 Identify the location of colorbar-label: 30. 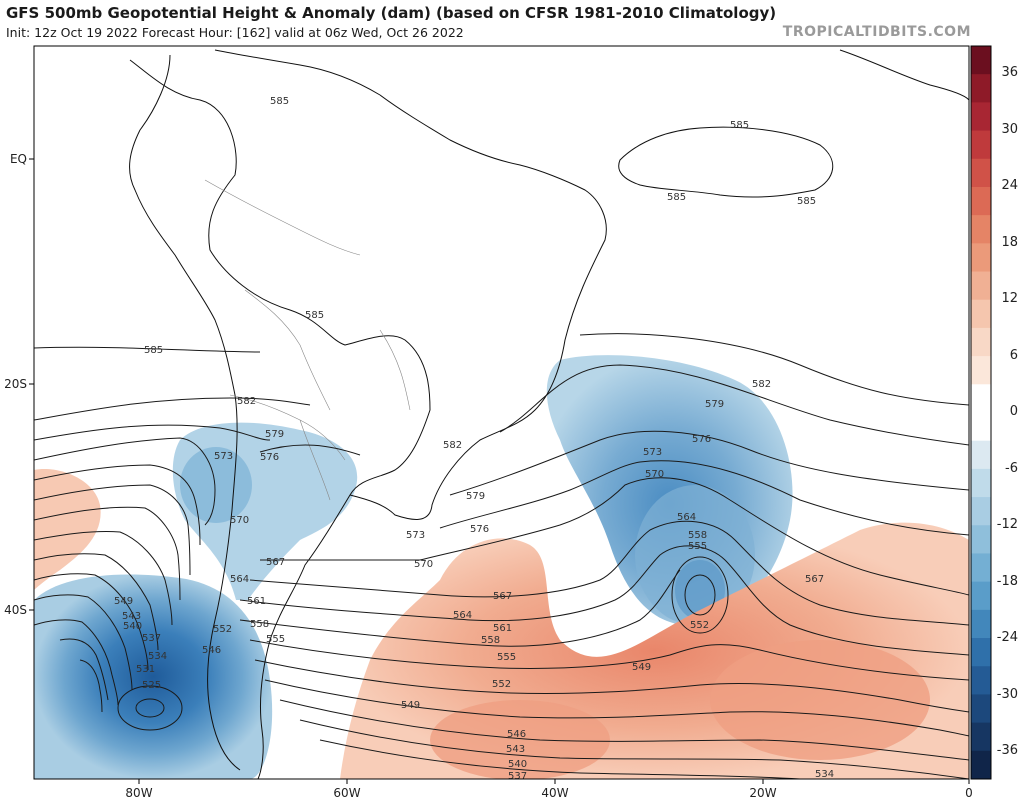
(1009, 129).